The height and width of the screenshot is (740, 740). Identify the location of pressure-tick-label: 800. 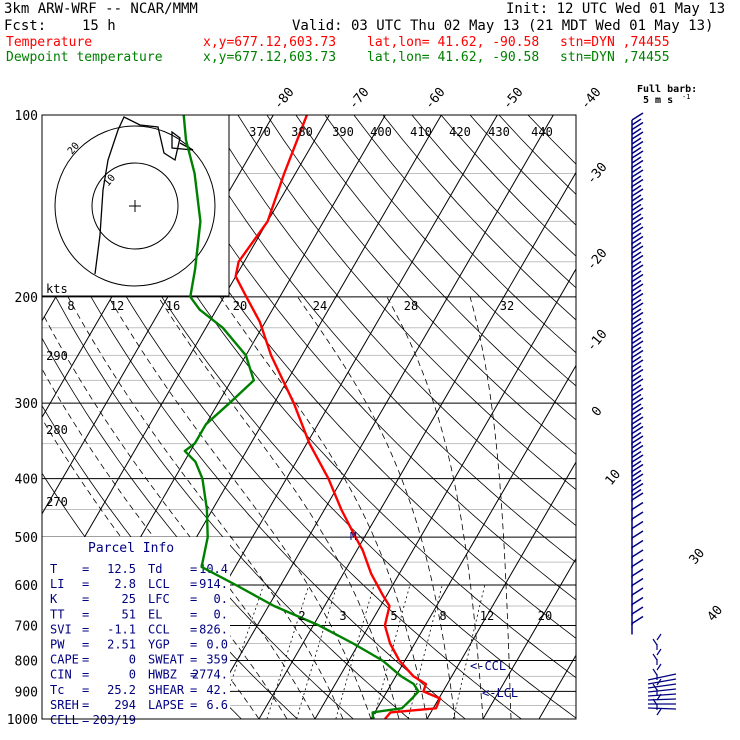
(26, 661).